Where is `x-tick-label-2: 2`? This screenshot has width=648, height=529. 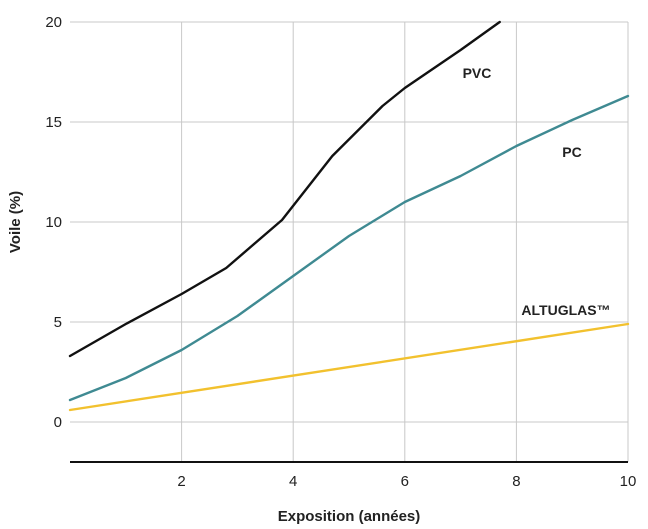
x-tick-label-2: 2 is located at coordinates (181, 481).